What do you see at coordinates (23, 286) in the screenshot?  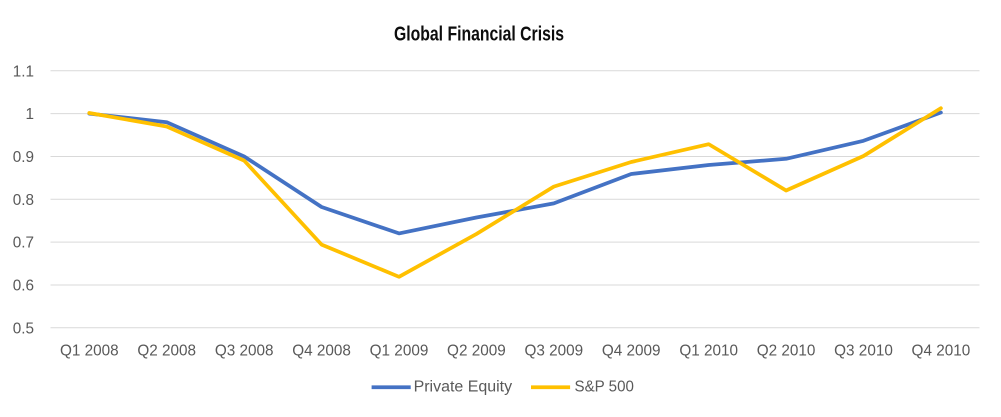 I see `svg-text: 0.6` at bounding box center [23, 286].